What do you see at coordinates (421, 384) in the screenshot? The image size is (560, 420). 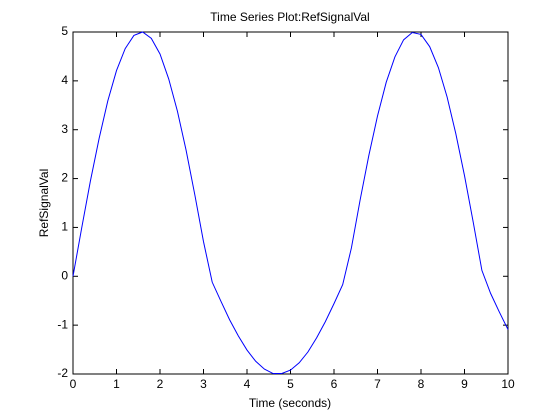 I see `x-tick-label: 8` at bounding box center [421, 384].